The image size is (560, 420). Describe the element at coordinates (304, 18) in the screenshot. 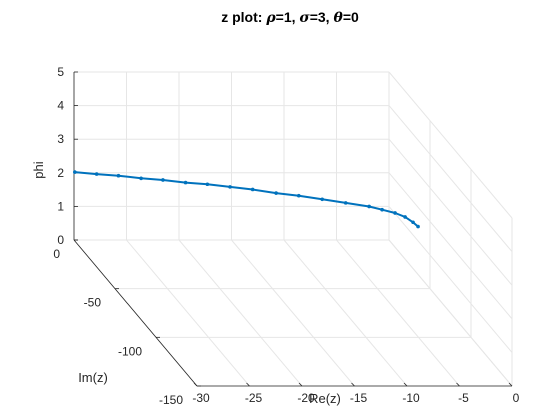

I see `title-sigma-symbol: σ` at that location.